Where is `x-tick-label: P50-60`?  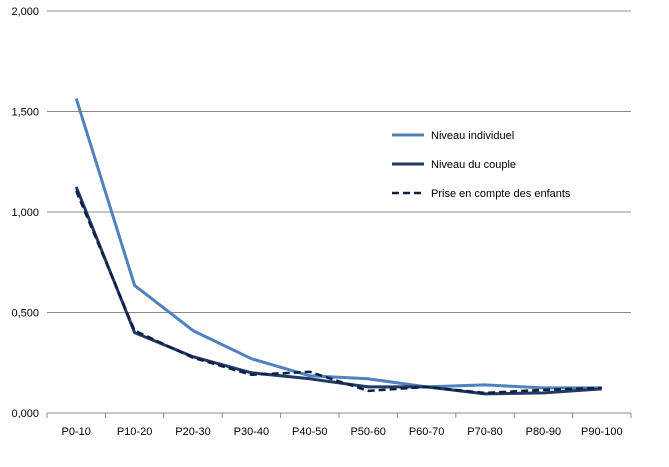
x-tick-label: P50-60 is located at coordinates (367, 432).